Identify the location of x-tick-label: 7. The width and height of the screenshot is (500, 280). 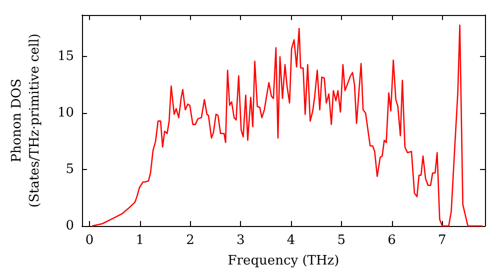
(442, 240).